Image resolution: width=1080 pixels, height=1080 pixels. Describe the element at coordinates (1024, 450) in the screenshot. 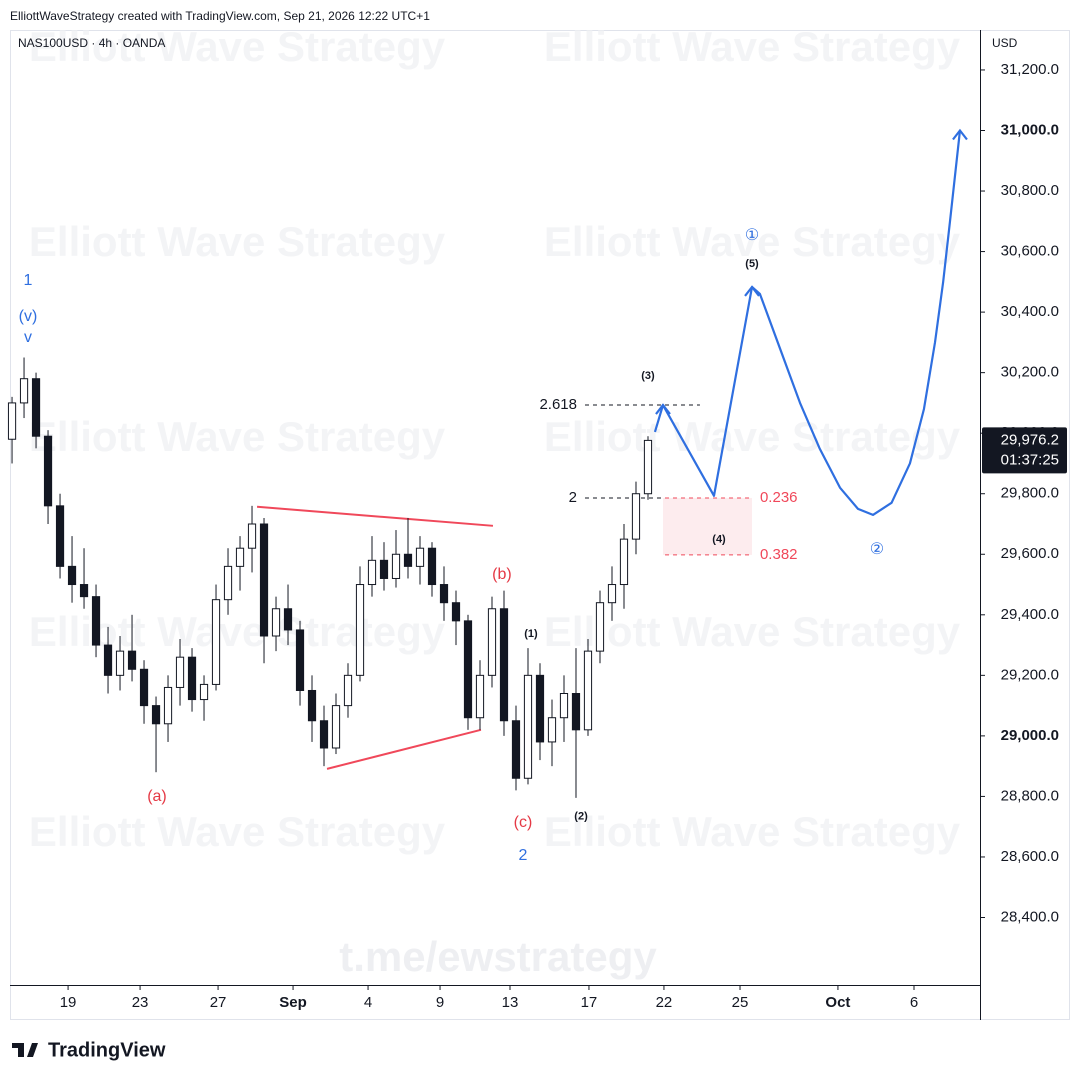

I see `last-price-box` at that location.